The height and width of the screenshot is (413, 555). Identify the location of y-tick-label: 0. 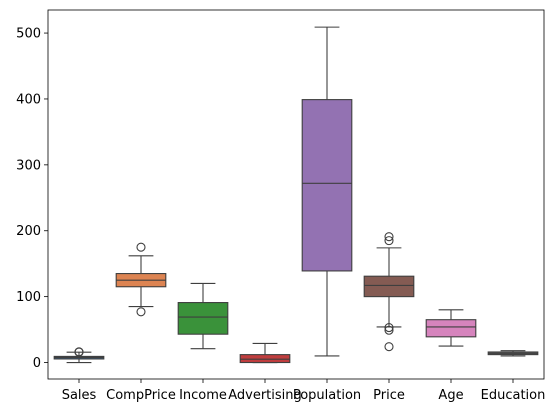
(37, 363).